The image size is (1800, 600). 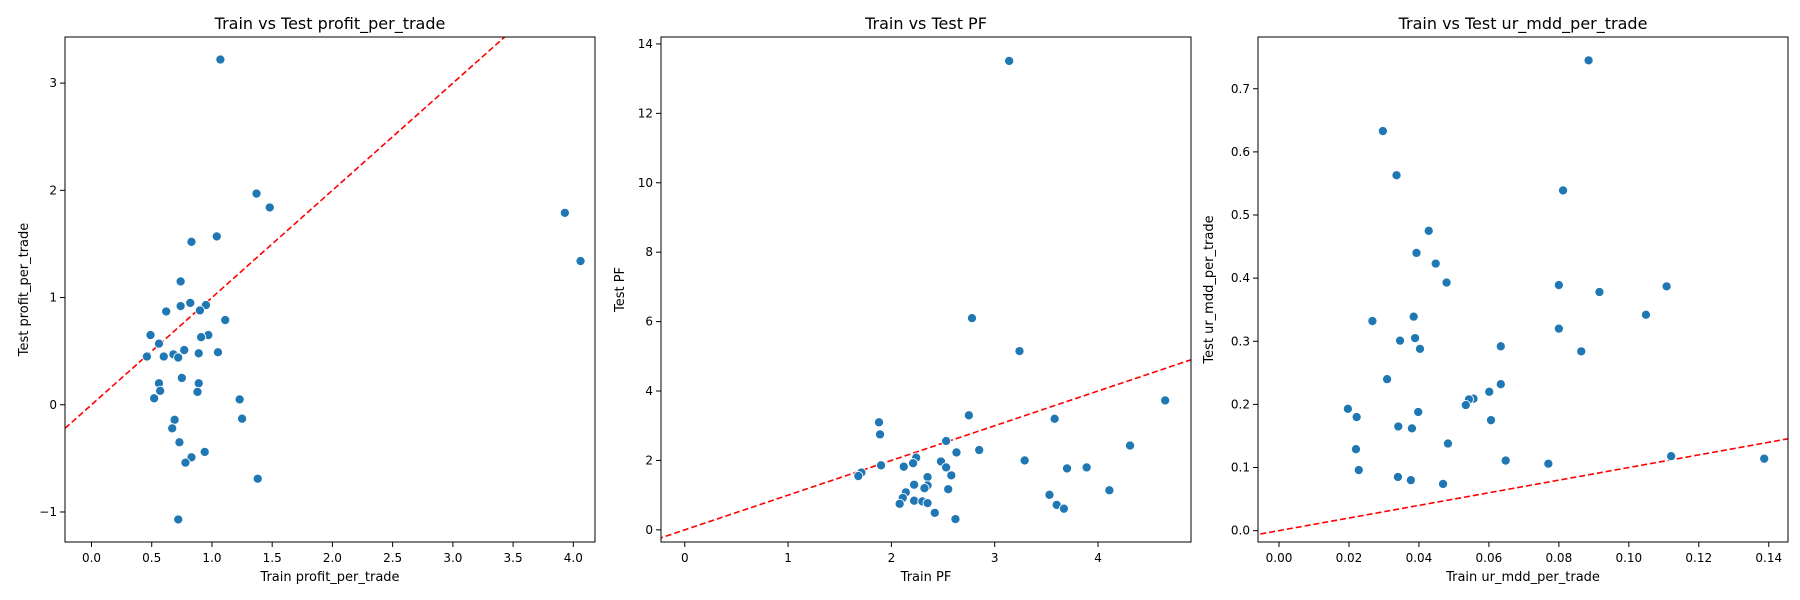 I want to click on y-tick-label: 14, so click(x=645, y=44).